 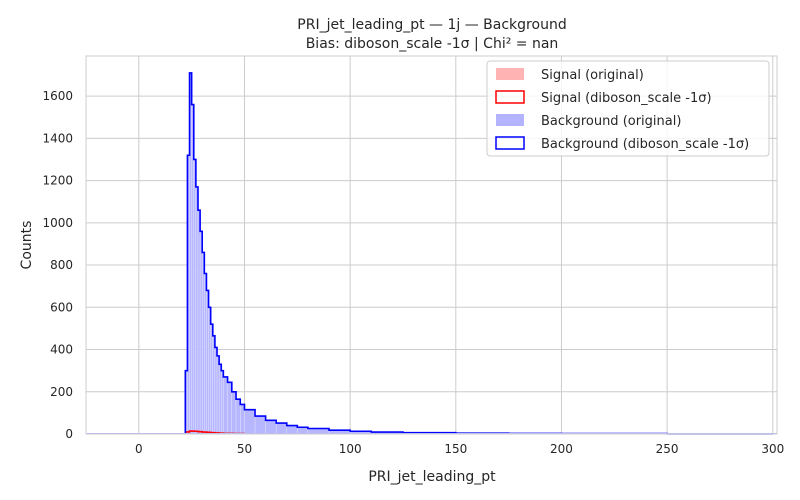 I want to click on y-tick-label: 1400, so click(x=57, y=138).